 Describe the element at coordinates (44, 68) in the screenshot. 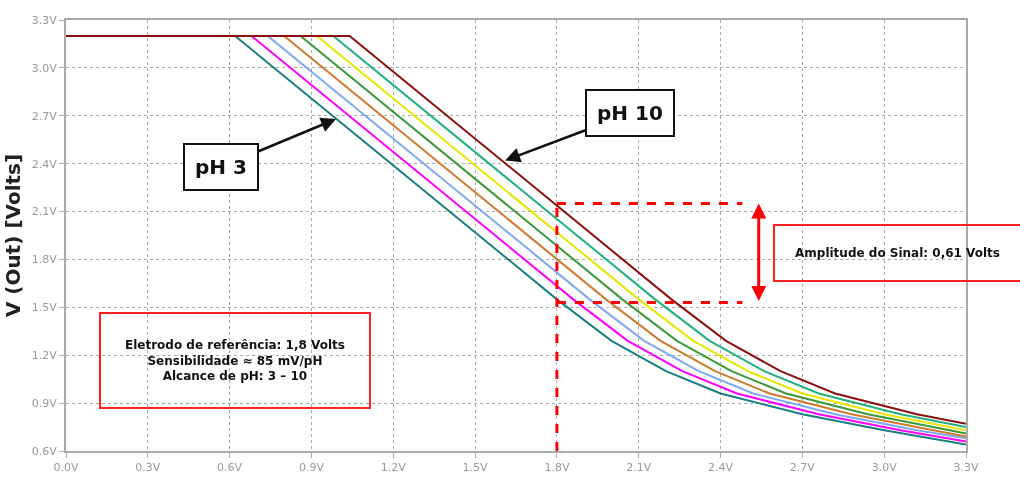

I see `y-tick-label: 3.0V` at that location.